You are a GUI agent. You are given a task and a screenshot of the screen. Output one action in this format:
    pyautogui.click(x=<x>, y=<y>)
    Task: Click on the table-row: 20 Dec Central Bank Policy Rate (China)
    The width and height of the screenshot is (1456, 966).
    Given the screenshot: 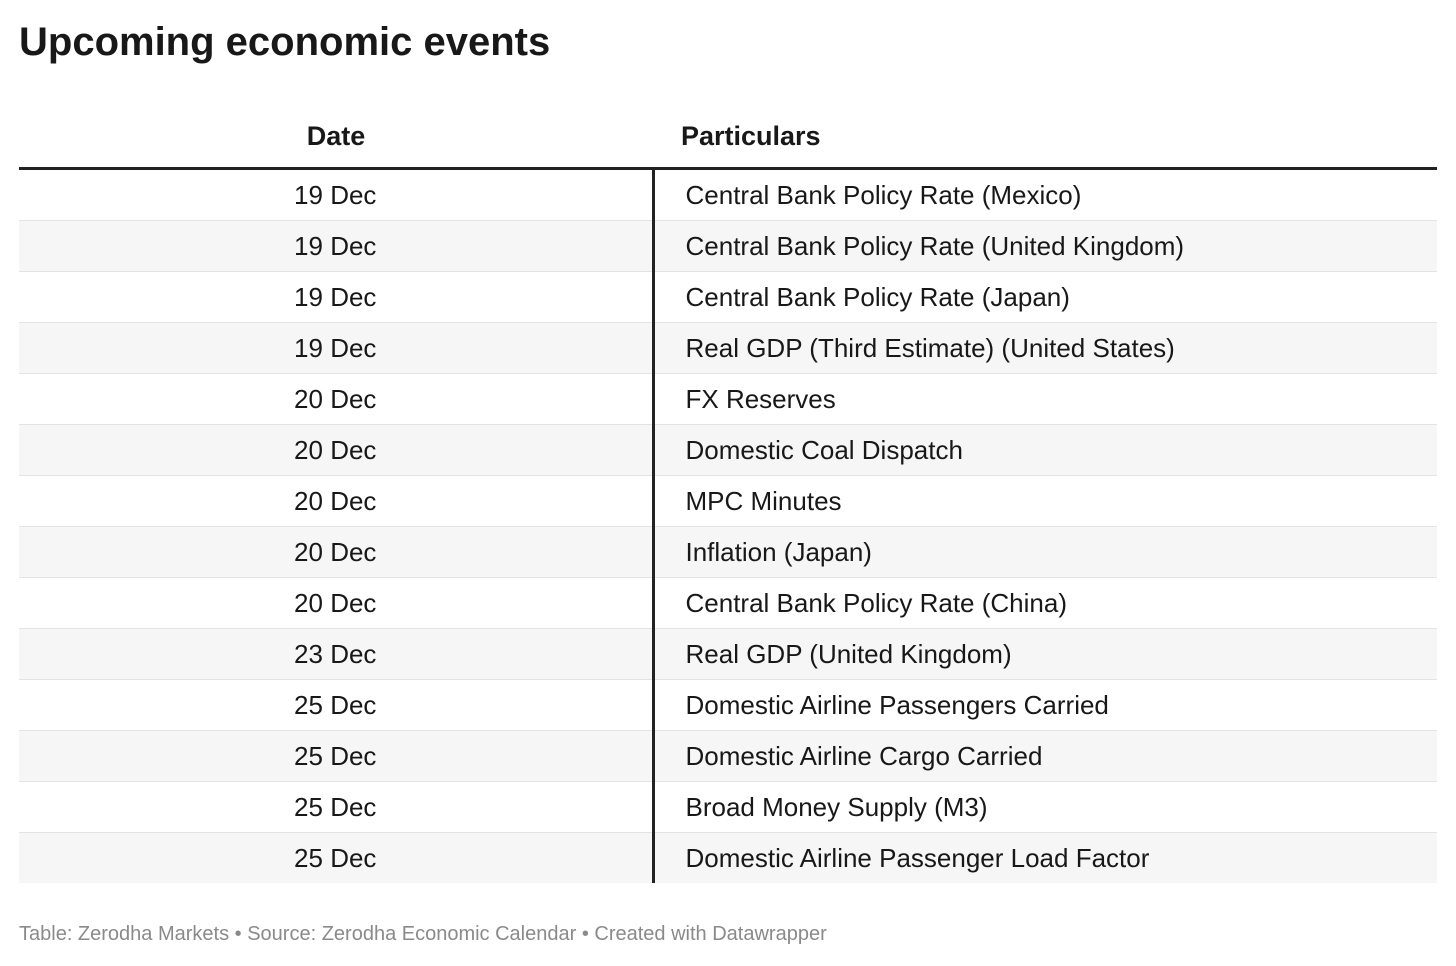 What is the action you would take?
    pyautogui.click(x=728, y=603)
    